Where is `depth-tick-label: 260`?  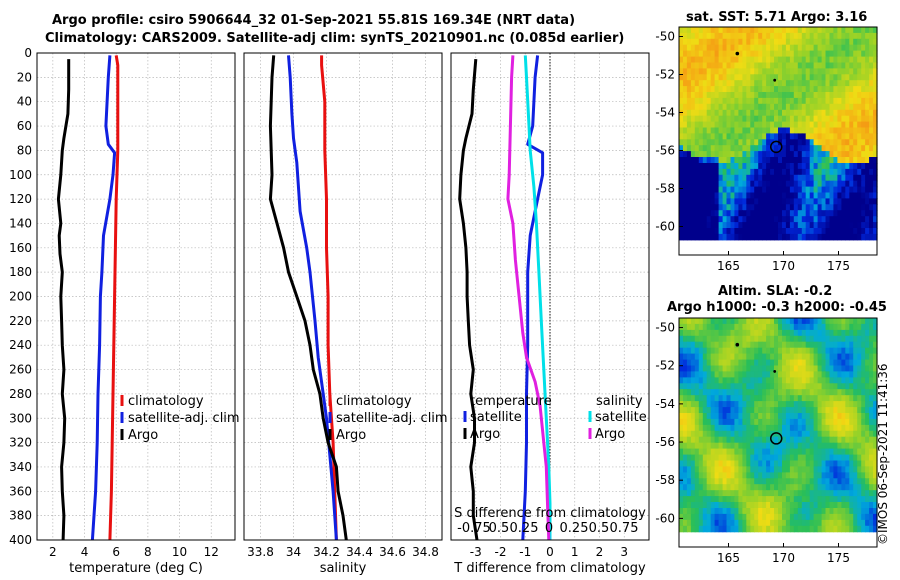
depth-tick-label: 260 is located at coordinates (20, 370).